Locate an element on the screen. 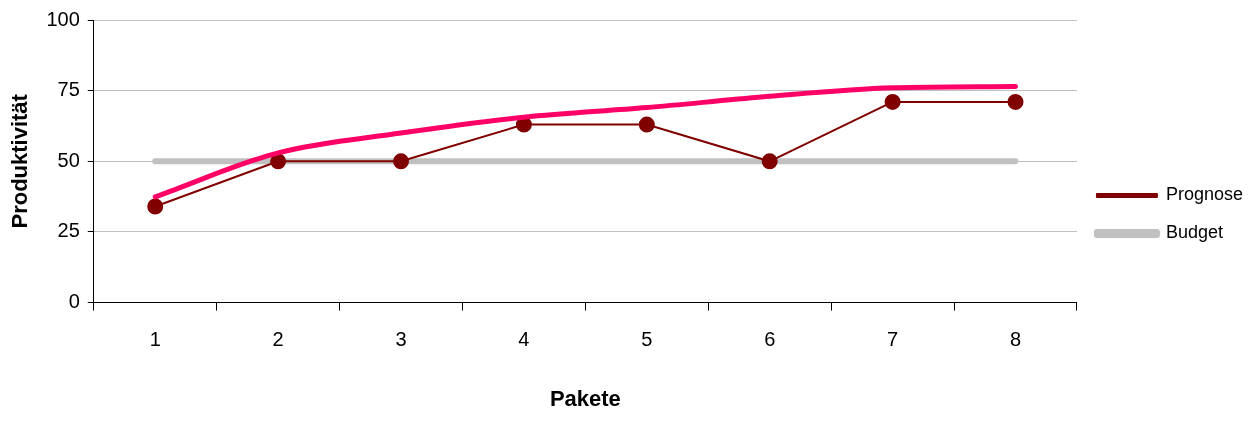  y-tick-label: 25 is located at coordinates (68, 230).